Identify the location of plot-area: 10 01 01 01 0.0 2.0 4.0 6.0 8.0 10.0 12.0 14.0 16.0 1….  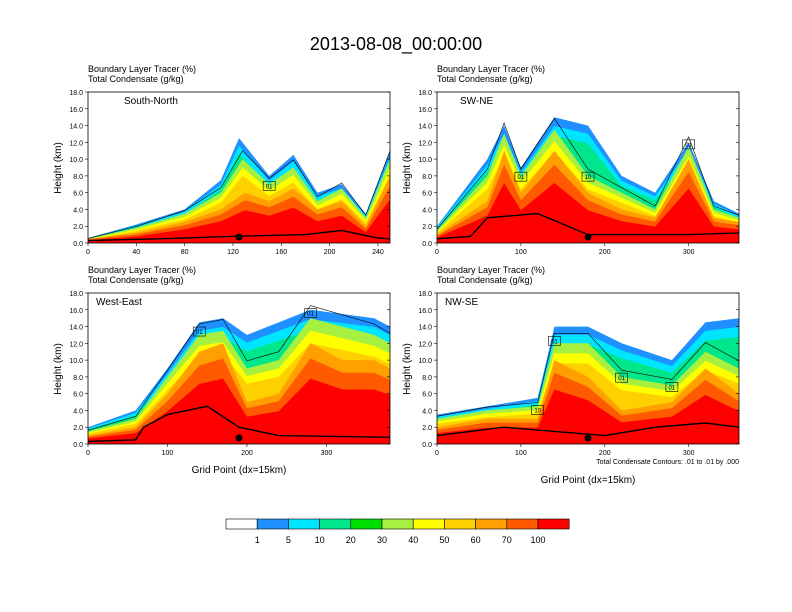
(579, 374).